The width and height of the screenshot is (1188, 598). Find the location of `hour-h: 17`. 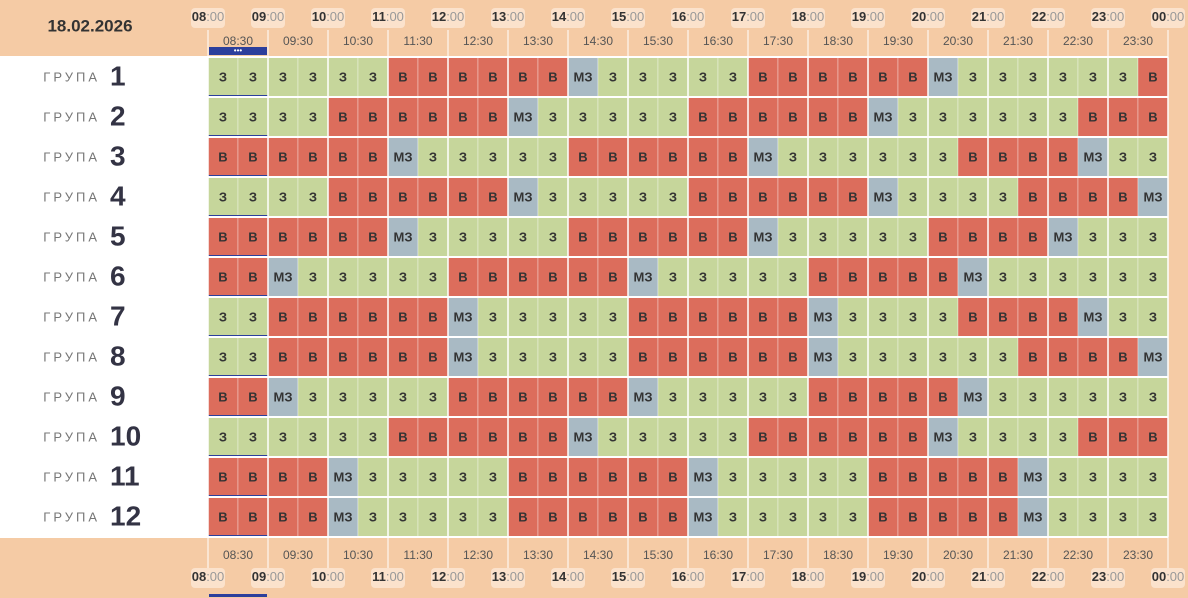

hour-h: 17 is located at coordinates (739, 576).